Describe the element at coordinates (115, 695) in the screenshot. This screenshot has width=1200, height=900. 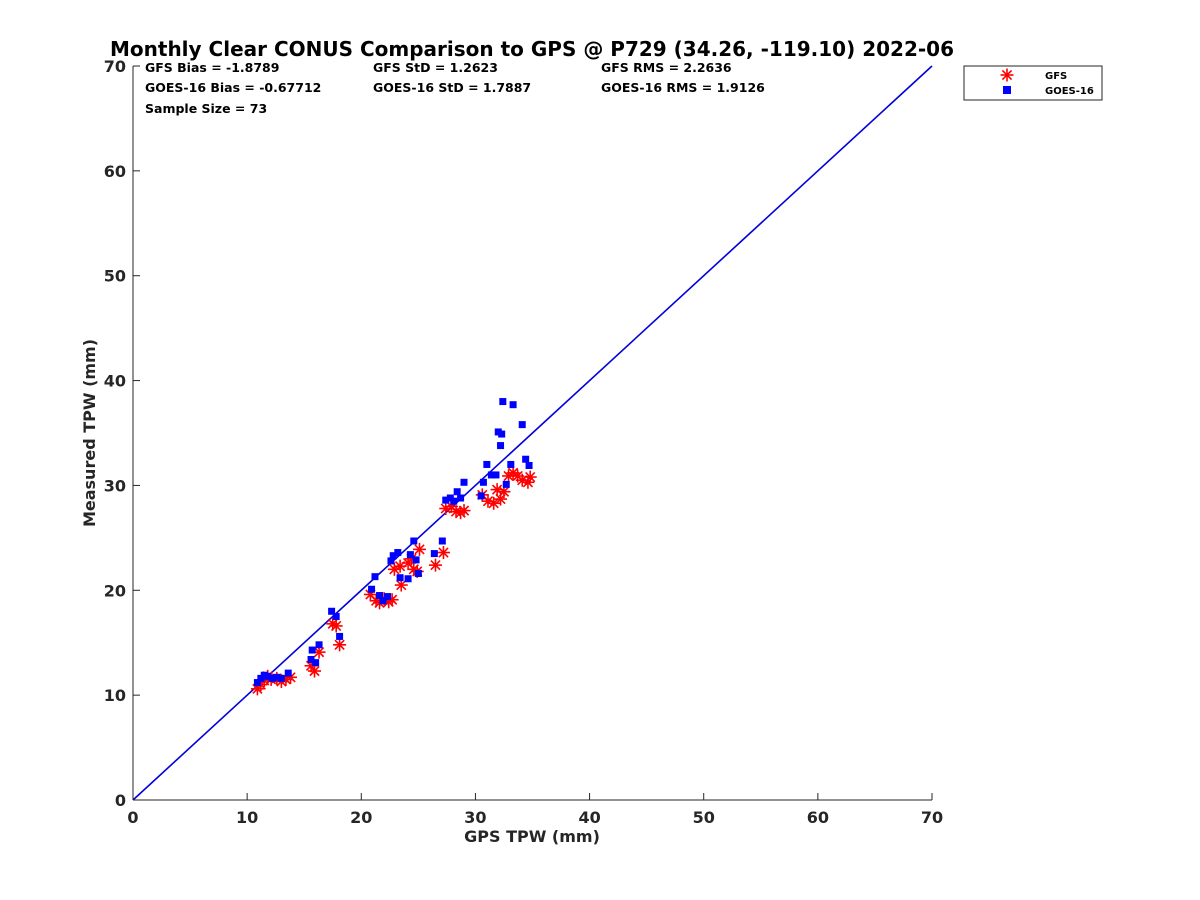
I see `y-tick-label: 10` at that location.